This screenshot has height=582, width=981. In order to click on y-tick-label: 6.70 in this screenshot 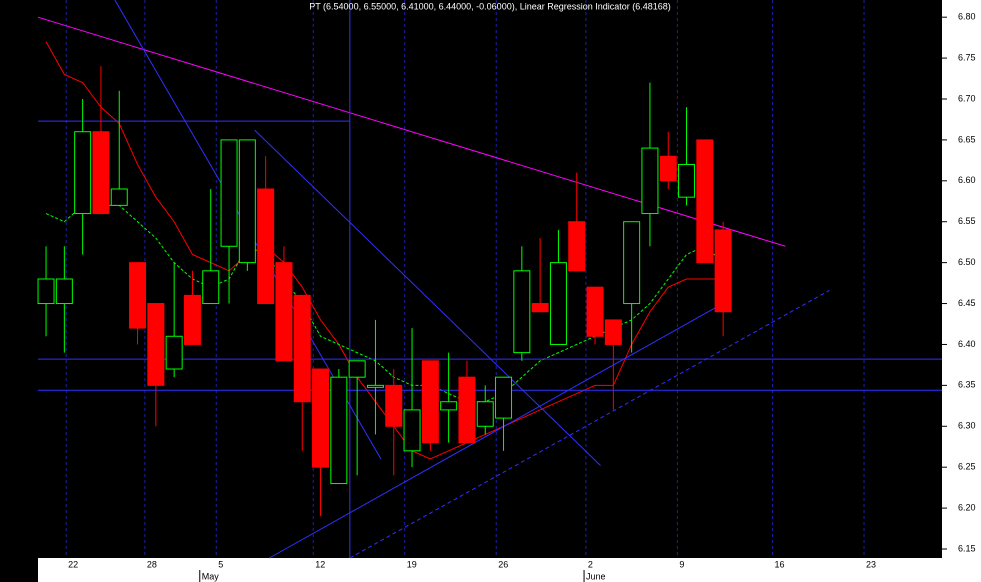, I will do `click(967, 98)`.